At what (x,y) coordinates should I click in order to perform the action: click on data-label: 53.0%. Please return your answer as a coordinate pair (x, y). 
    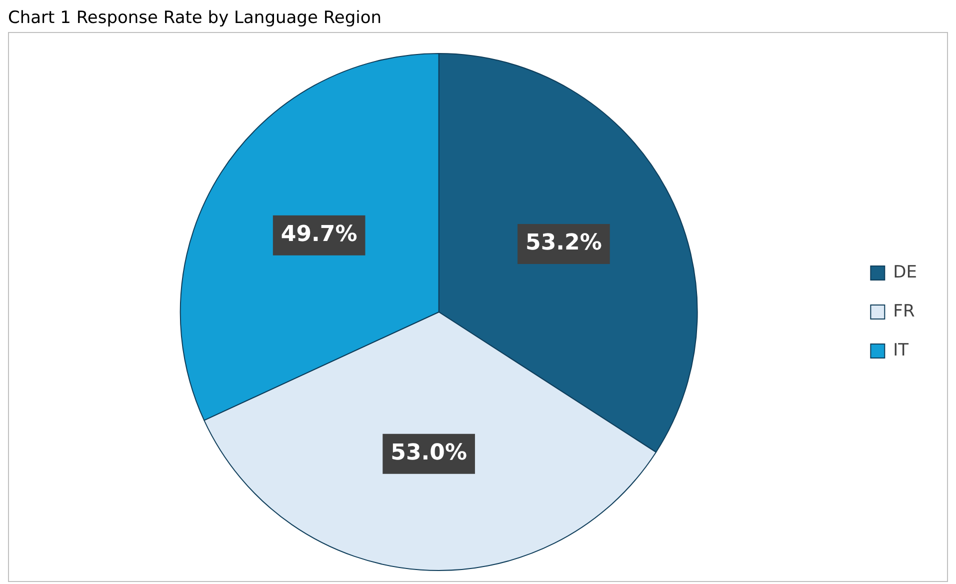
    Looking at the image, I should click on (428, 453).